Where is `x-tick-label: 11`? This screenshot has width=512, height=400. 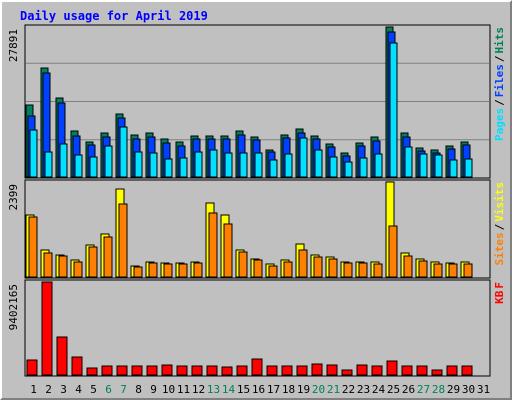
x-tick-label: 11 is located at coordinates (183, 389).